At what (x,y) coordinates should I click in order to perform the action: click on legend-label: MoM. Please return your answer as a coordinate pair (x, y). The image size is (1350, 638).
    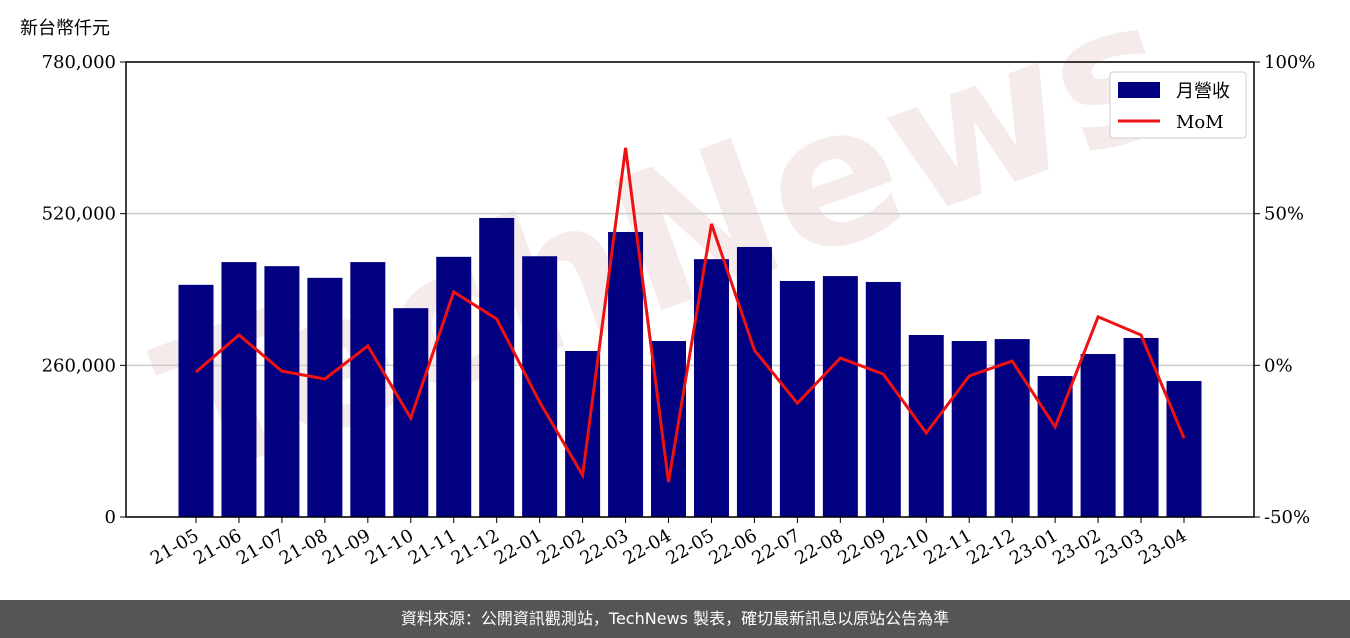
    Looking at the image, I should click on (1200, 122).